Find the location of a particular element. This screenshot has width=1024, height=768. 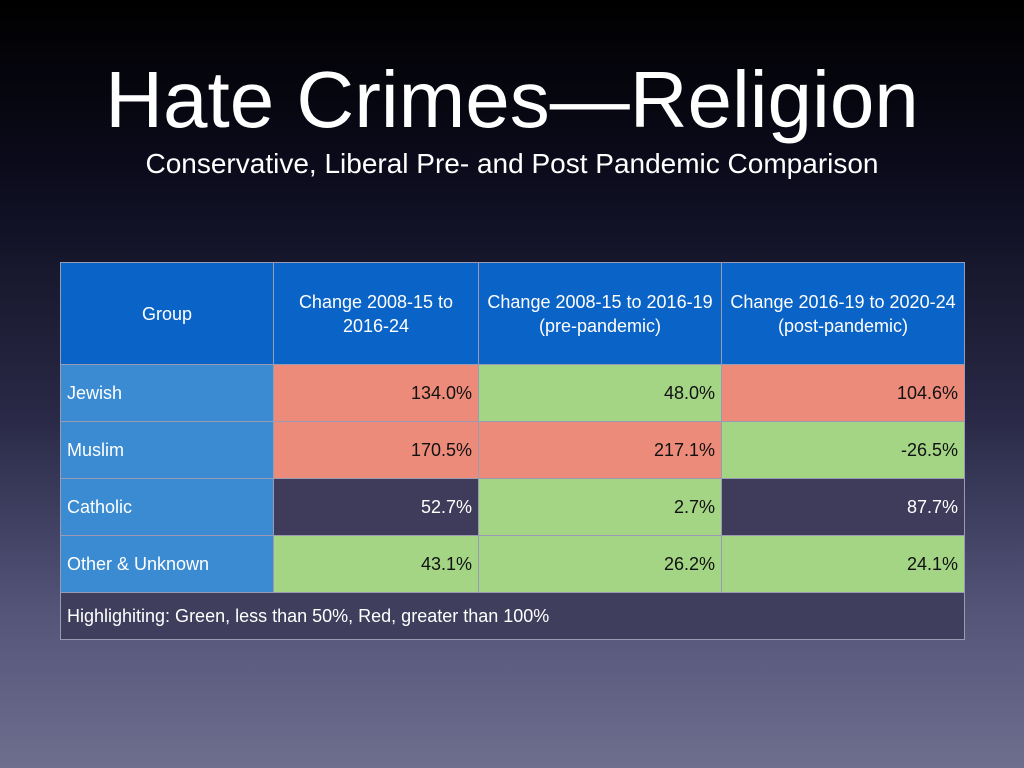

value-cell: 43.1% is located at coordinates (376, 564).